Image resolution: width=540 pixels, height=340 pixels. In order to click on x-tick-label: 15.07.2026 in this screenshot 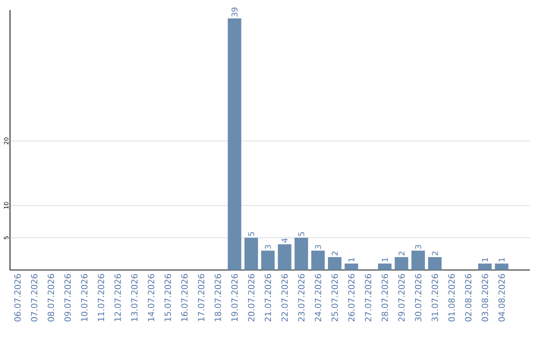, I will do `click(167, 298)`.